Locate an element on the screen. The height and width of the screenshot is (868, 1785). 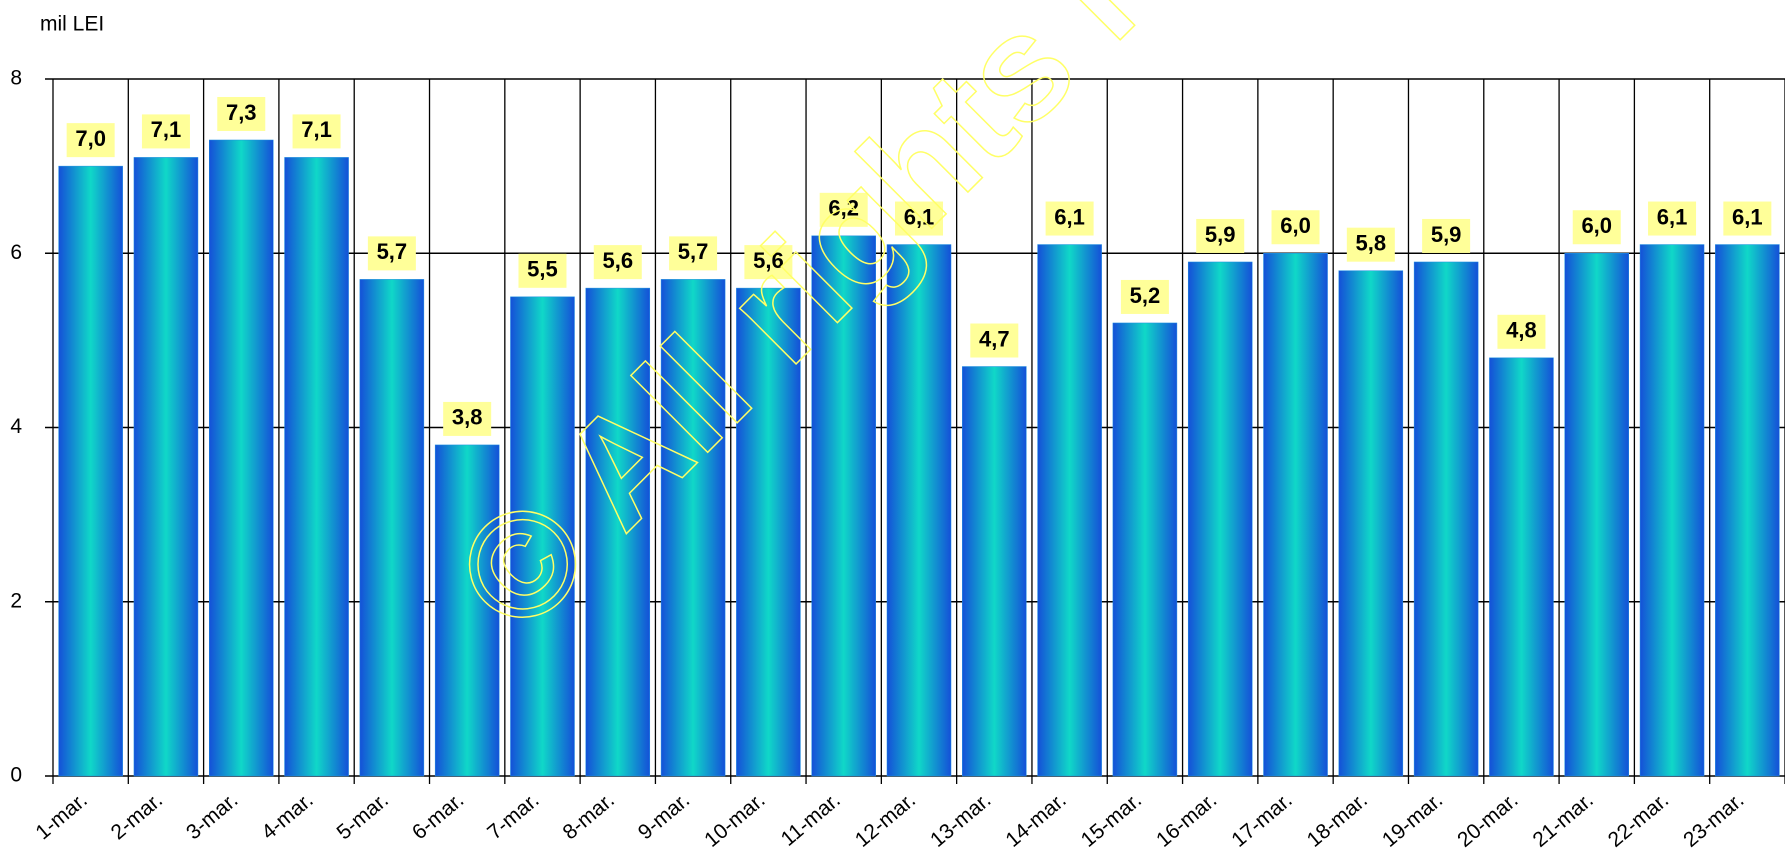
y-tick-label: 8 is located at coordinates (16, 78).